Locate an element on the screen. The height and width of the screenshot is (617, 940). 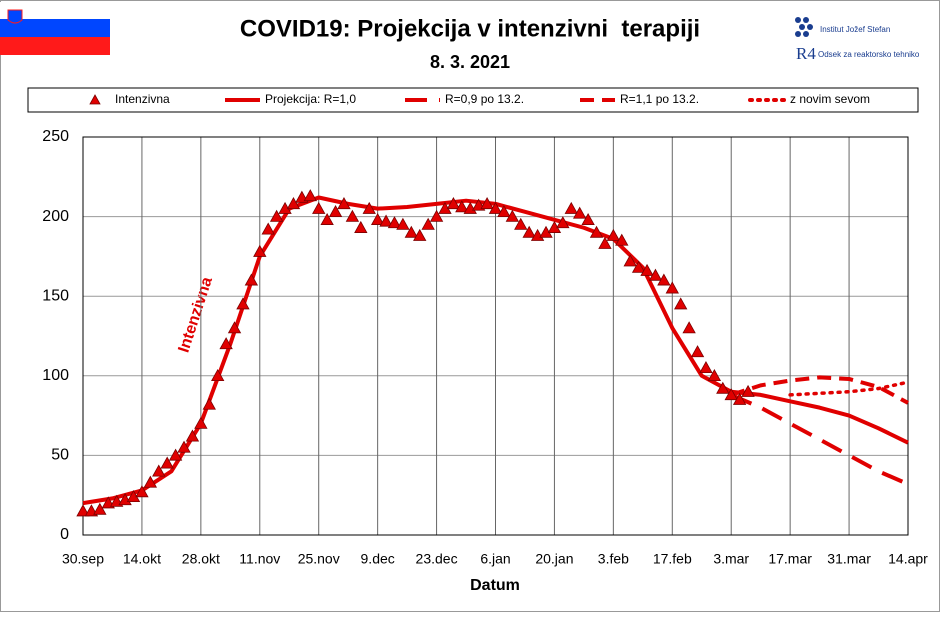
x-tick-label: 6.jan is located at coordinates (495, 559).